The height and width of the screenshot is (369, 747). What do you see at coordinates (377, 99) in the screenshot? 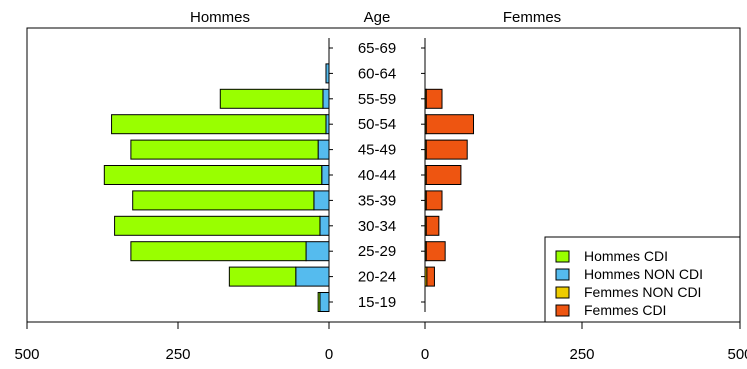
I see `age-label-55-59: 55-59` at bounding box center [377, 99].